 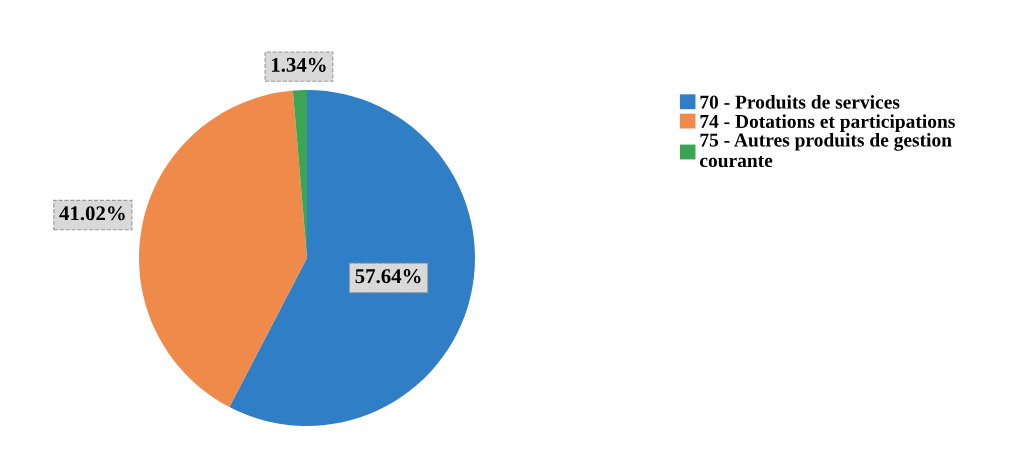 What do you see at coordinates (298, 64) in the screenshot?
I see `data-label: 1.34%` at bounding box center [298, 64].